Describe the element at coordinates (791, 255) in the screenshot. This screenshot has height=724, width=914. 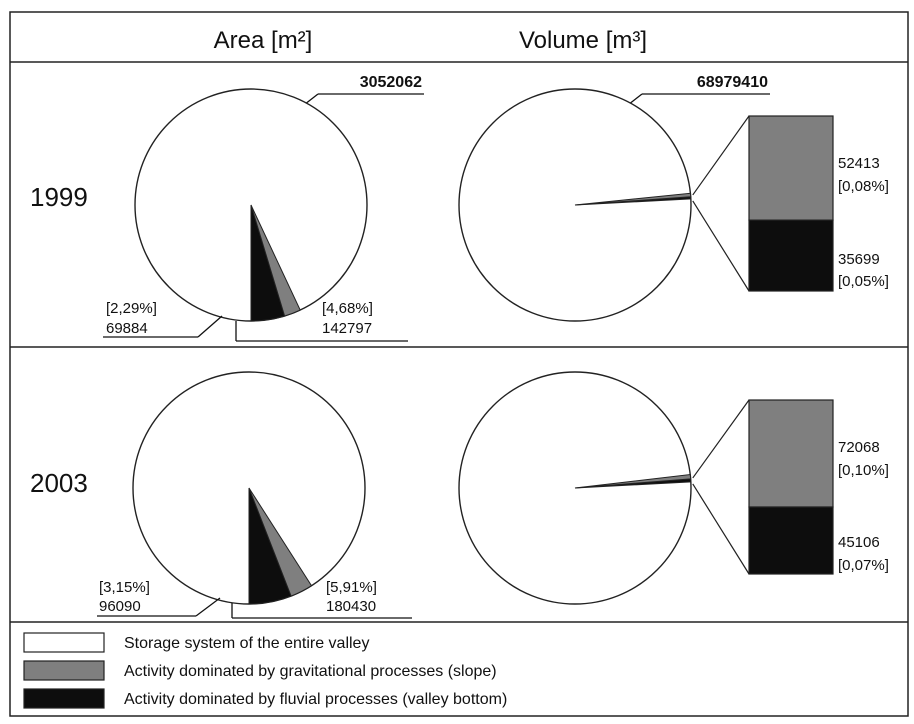
I see `stack-bar-fluvial-volume-1999` at that location.